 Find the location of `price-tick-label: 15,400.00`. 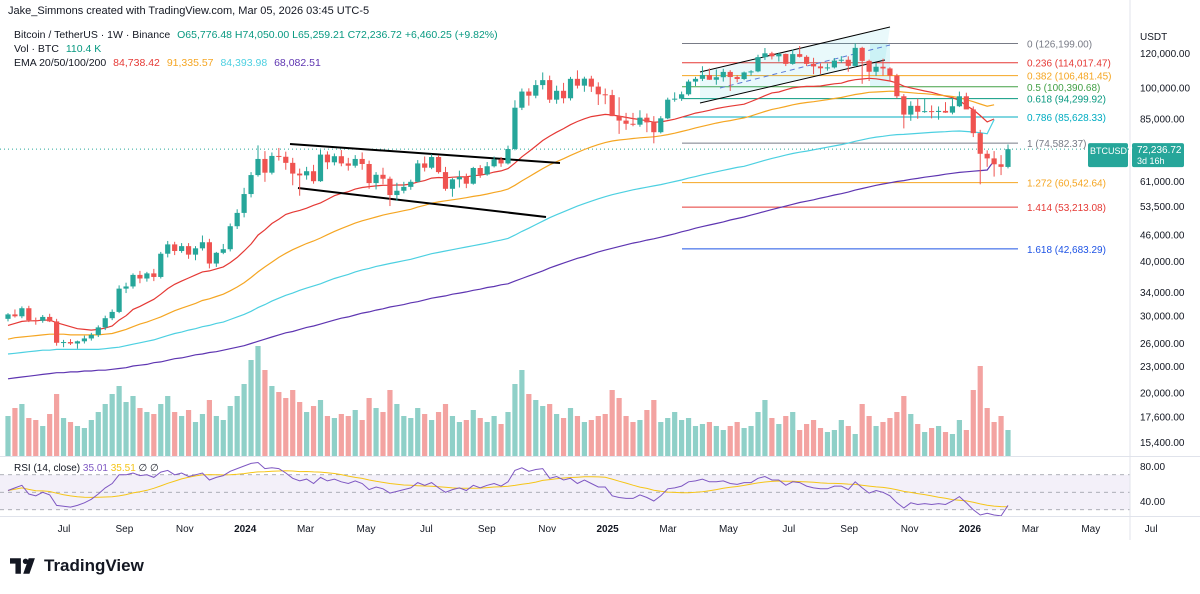

price-tick-label: 15,400.00 is located at coordinates (1162, 443).